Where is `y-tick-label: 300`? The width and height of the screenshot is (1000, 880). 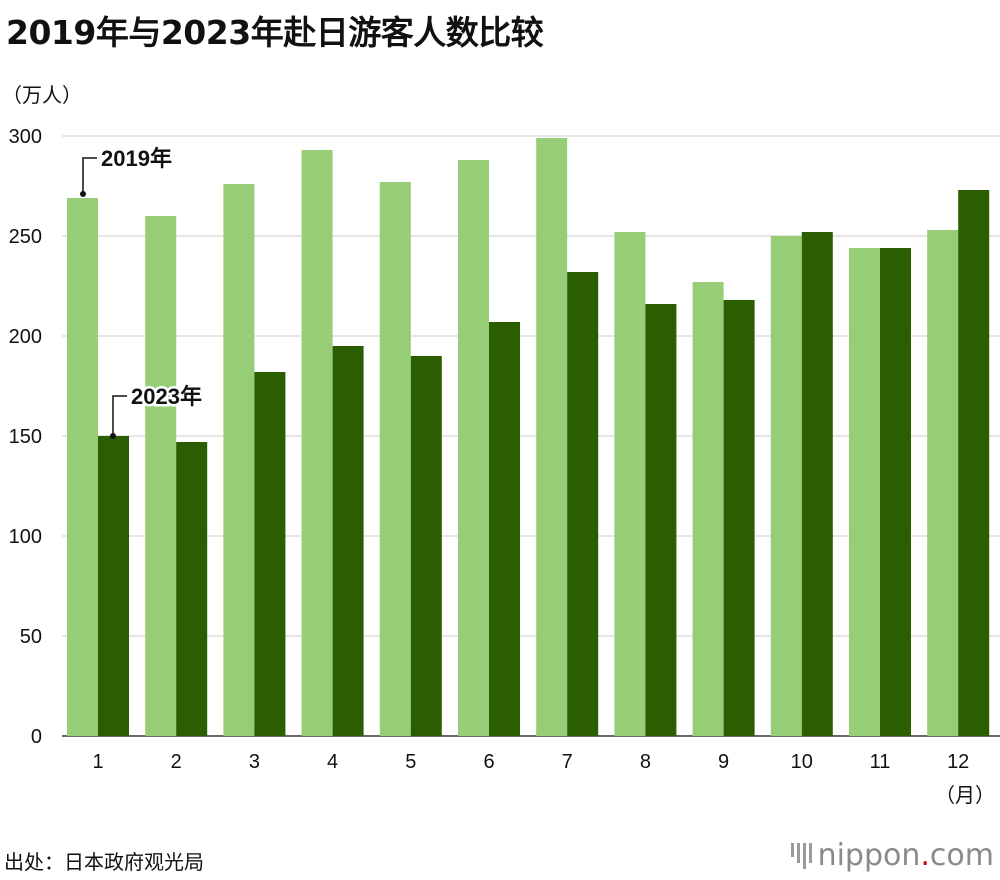 y-tick-label: 300 is located at coordinates (25, 137).